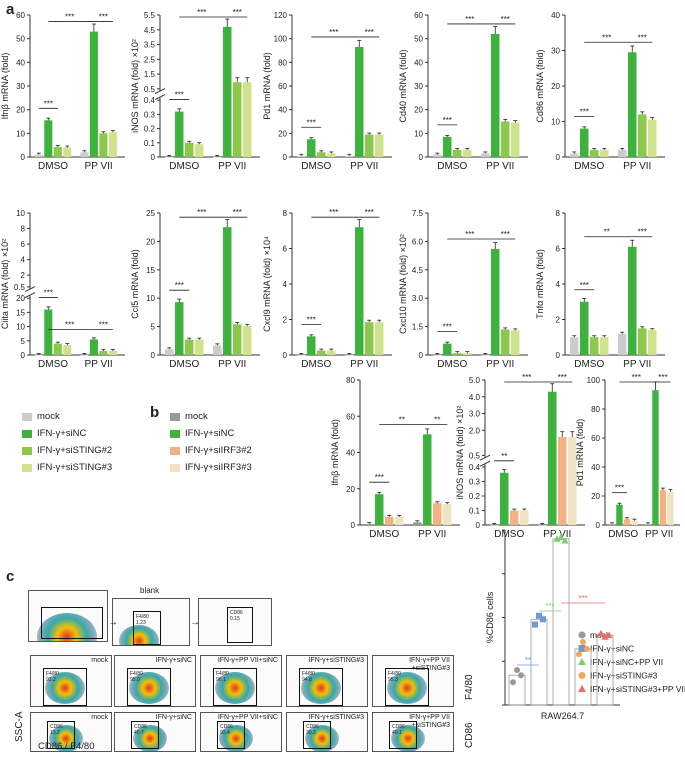 The image size is (685, 757). What do you see at coordinates (532, 461) in the screenshot?
I see `axis-break` at bounding box center [532, 461].